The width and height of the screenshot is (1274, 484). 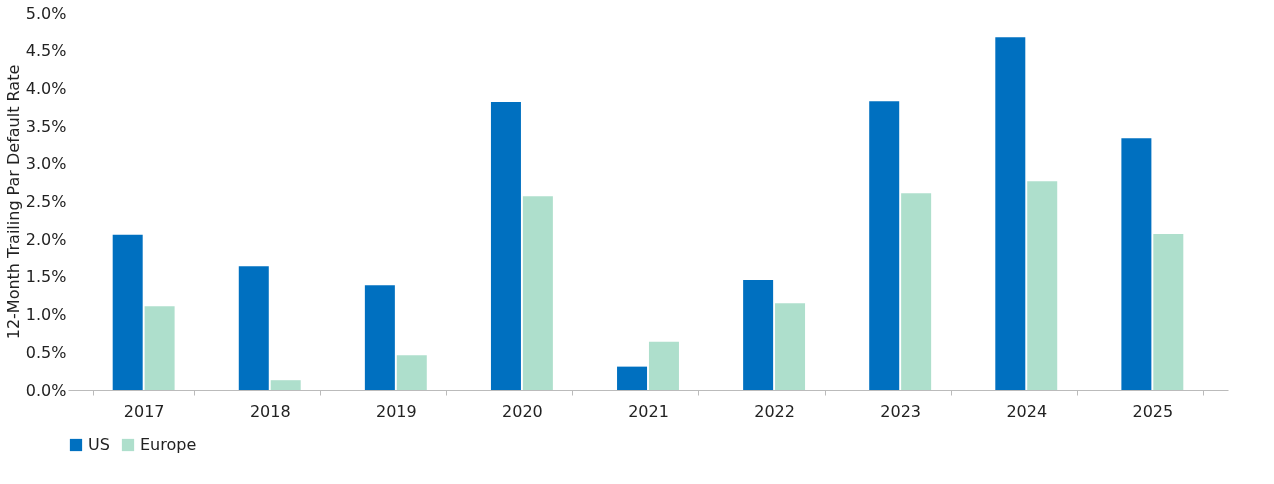 What do you see at coordinates (46, 13) in the screenshot?
I see `y-tick-label: 5.0%` at bounding box center [46, 13].